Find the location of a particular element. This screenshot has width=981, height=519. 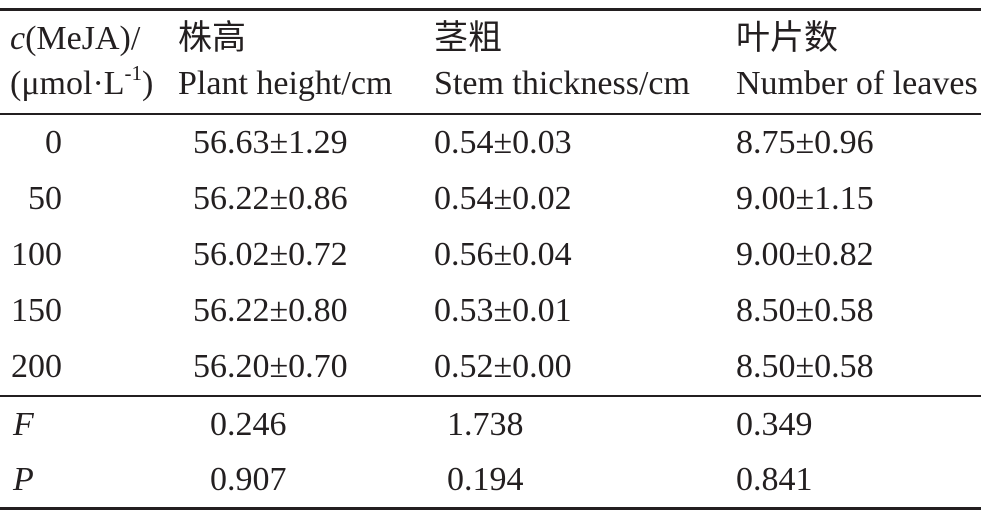

header-cell-concentration: c(MeJA)/ (μmol·L-1) is located at coordinates (87, 62).